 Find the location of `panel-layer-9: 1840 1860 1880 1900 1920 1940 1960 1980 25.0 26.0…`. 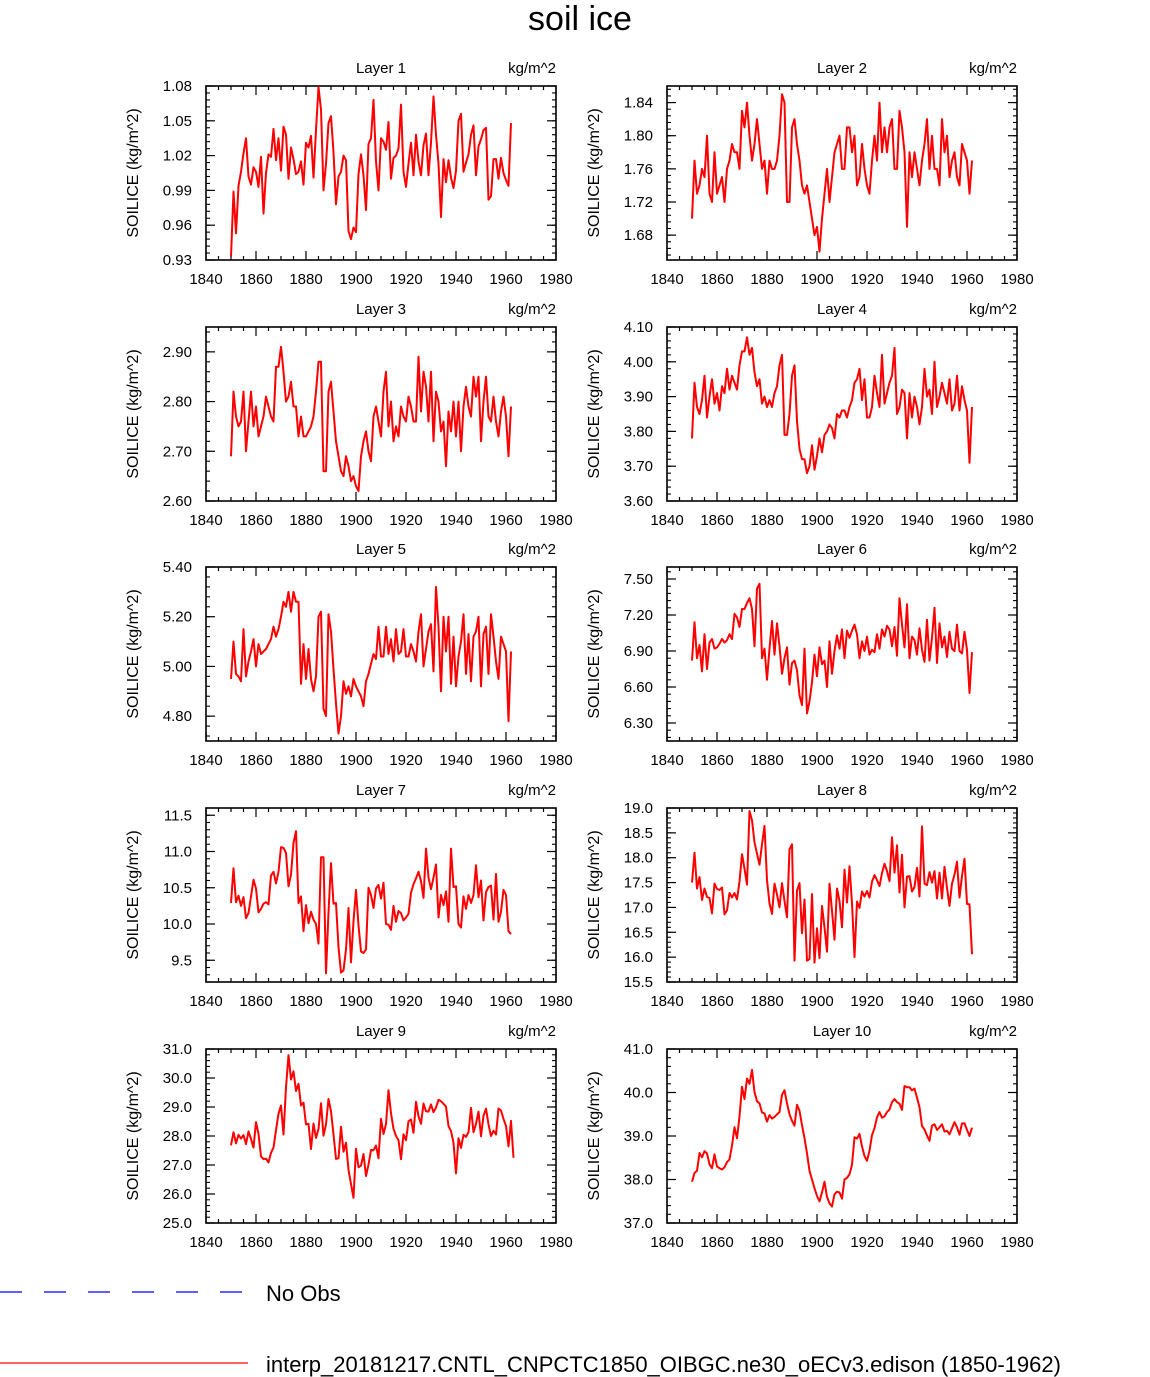

panel-layer-9: 1840 1860 1880 1900 1920 1940 1960 1980 25.0 26.0… is located at coordinates (349, 1137).